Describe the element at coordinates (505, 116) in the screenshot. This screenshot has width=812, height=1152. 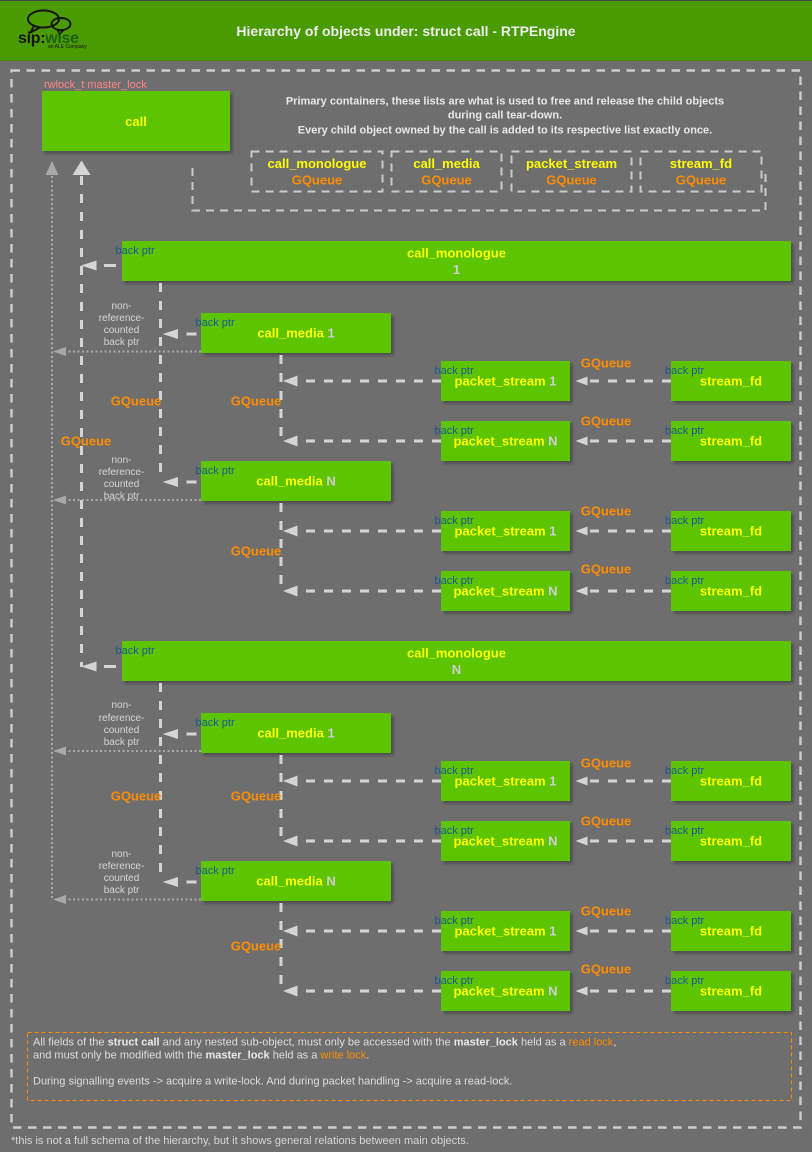
I see `svg-text: during call tear-down.` at that location.